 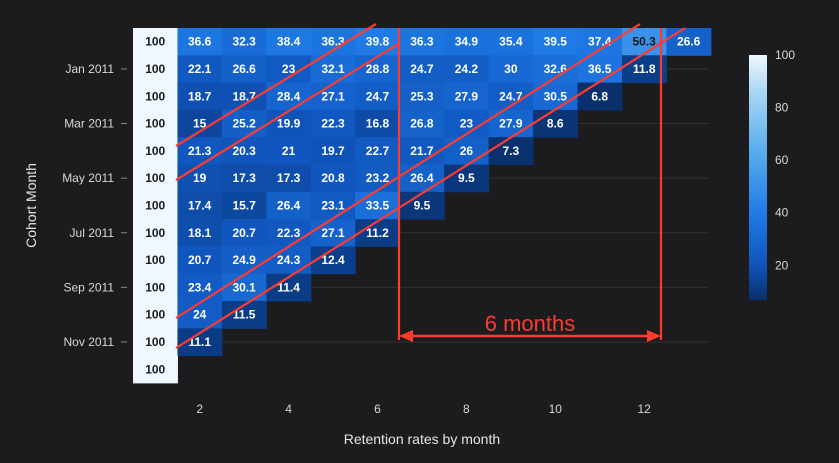 What do you see at coordinates (599, 96) in the screenshot?
I see `cell-label: 6.8` at bounding box center [599, 96].